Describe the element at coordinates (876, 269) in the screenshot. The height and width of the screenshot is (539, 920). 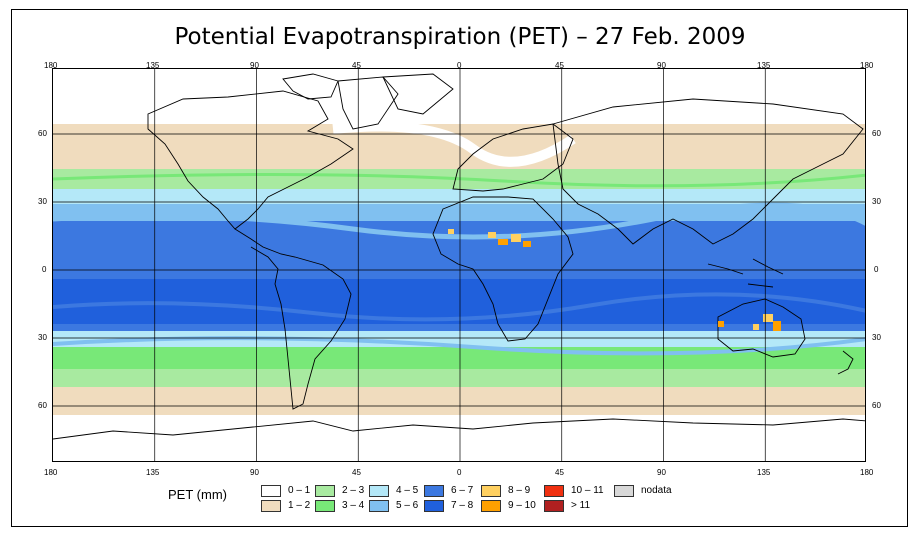
I see `lat-tick-right: 0` at that location.